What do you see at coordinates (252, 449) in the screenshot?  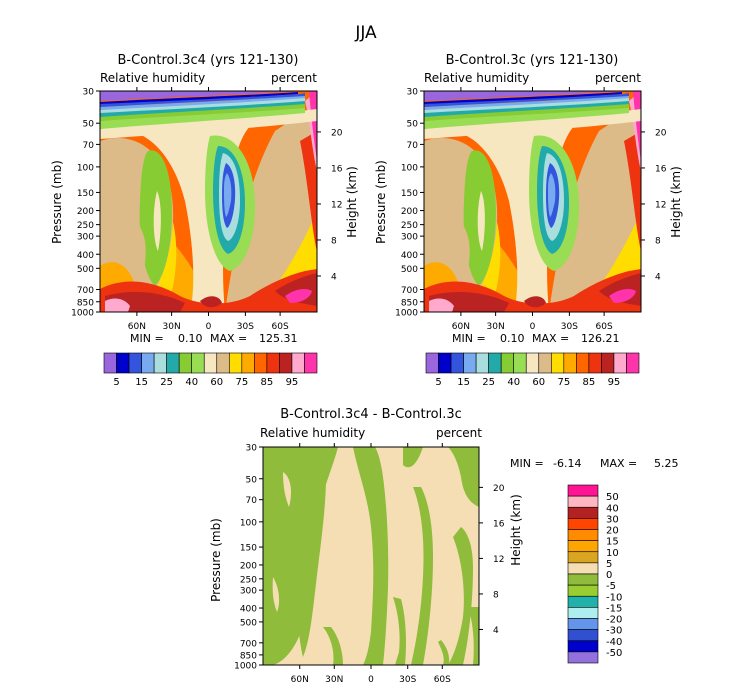 I see `pressure-tick-label: 30` at bounding box center [252, 449].